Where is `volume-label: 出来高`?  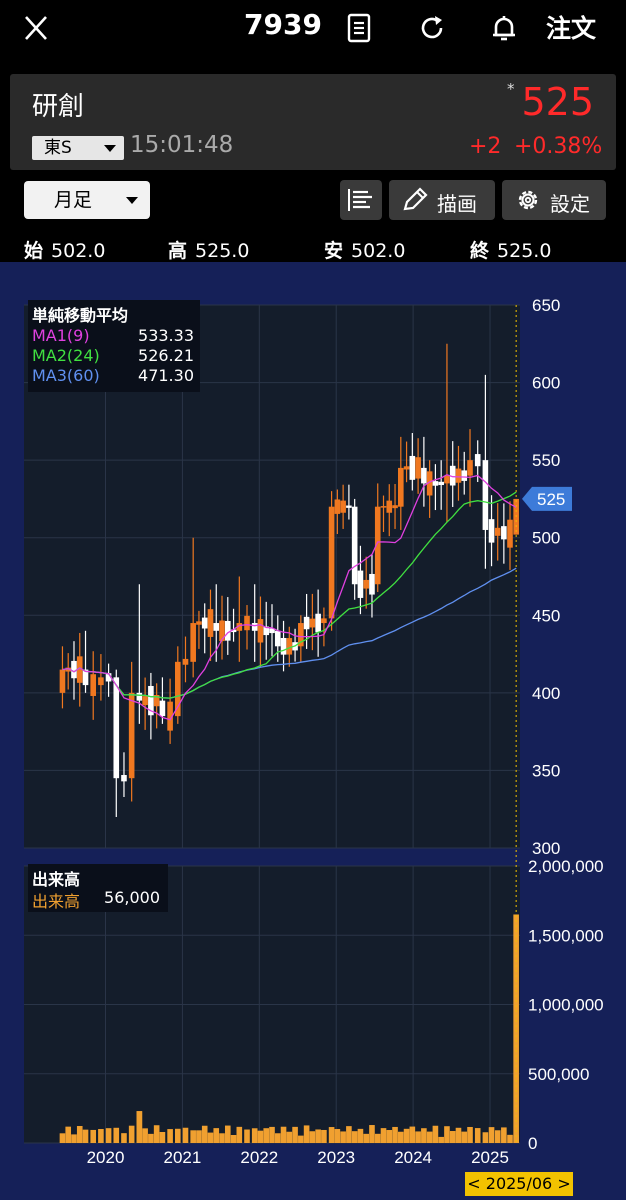 volume-label: 出来高 is located at coordinates (56, 901).